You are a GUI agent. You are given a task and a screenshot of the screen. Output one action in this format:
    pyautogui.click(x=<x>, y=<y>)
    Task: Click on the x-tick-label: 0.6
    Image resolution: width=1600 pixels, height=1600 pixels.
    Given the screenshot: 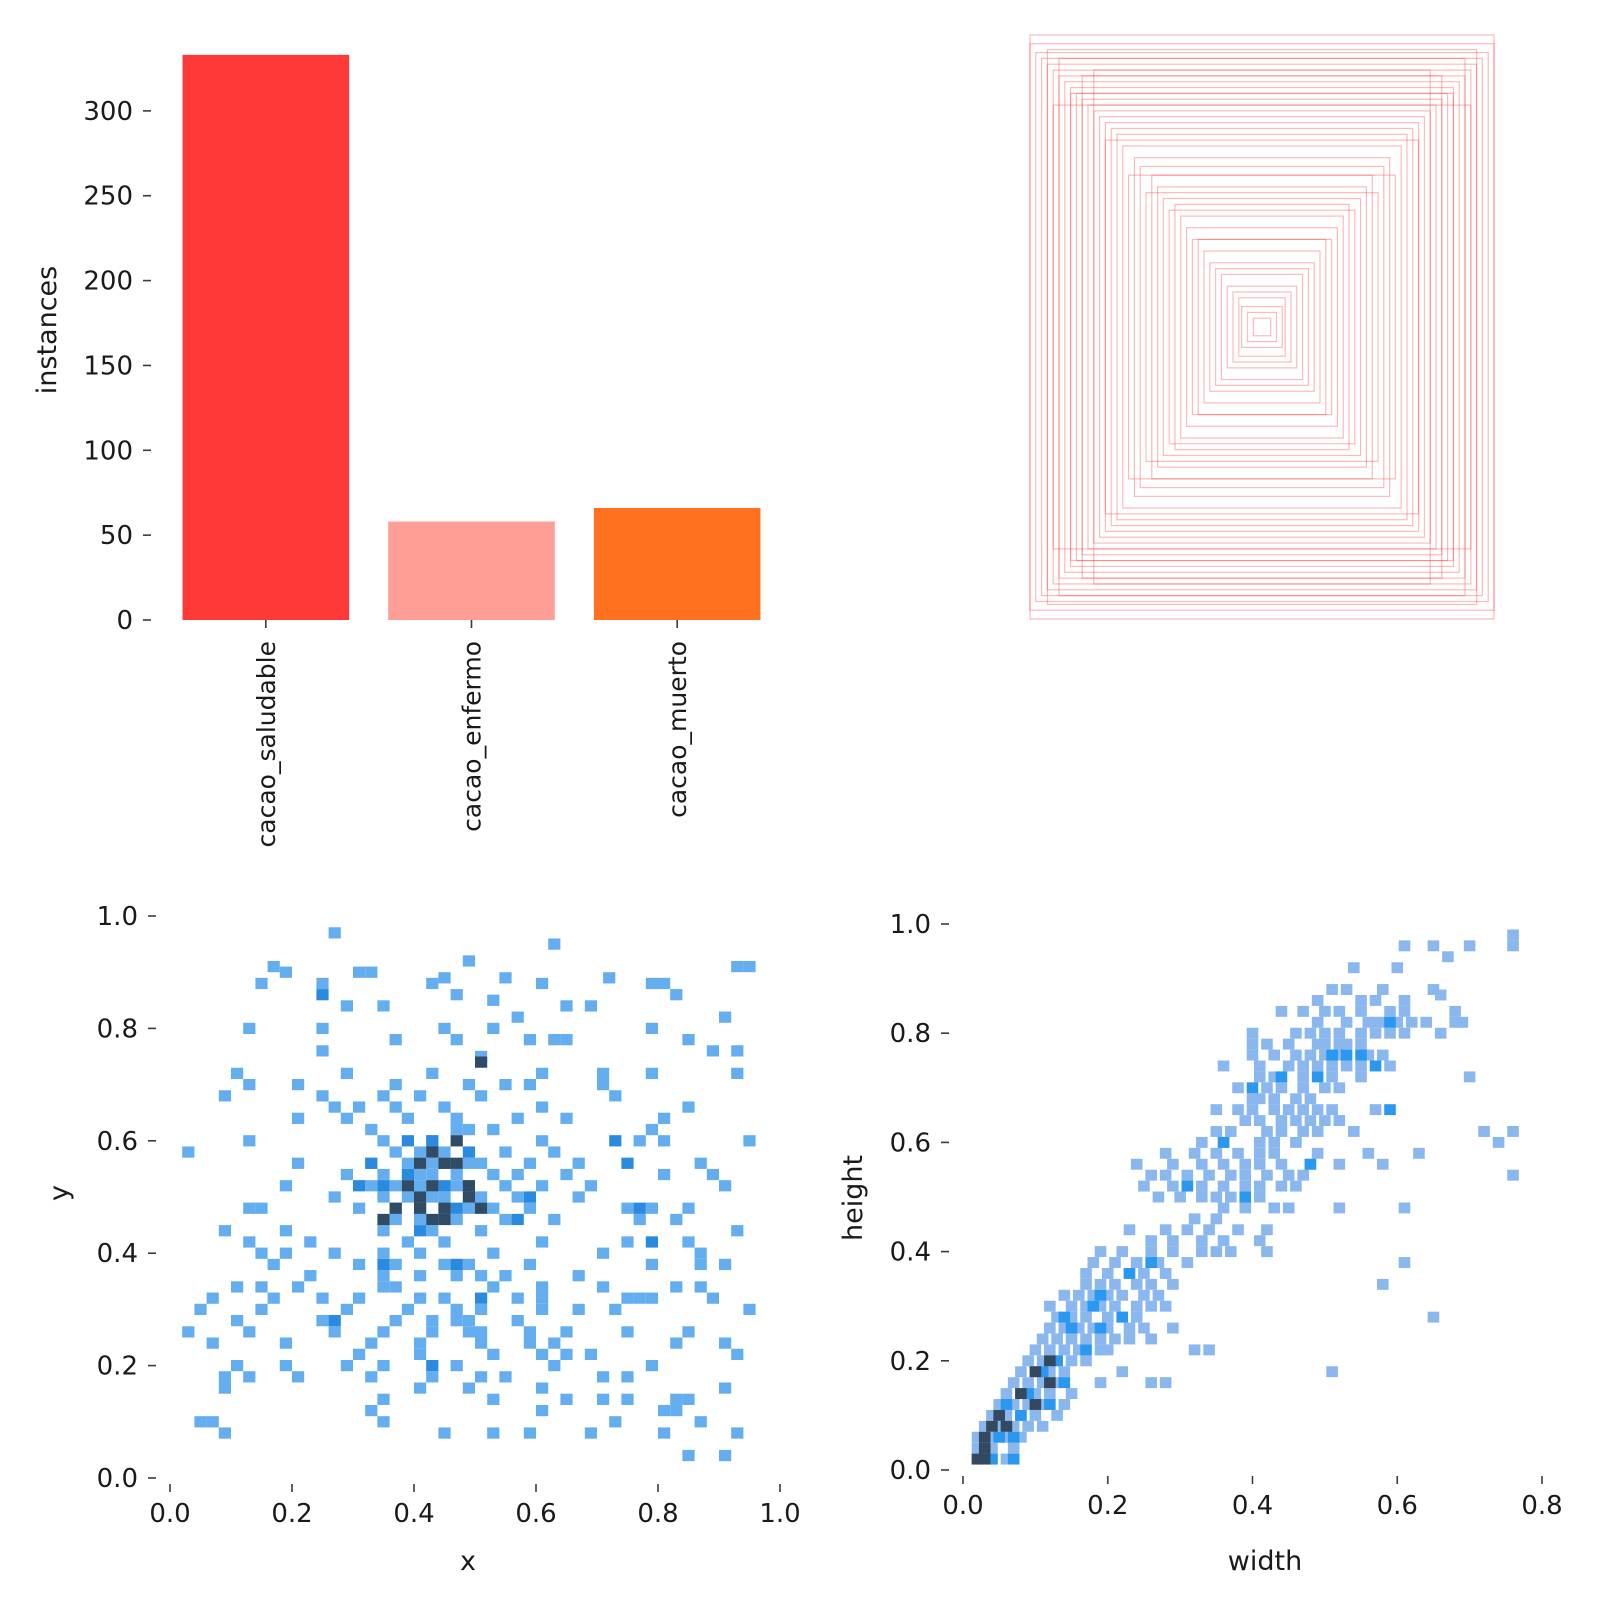 What is the action you would take?
    pyautogui.click(x=535, y=1514)
    